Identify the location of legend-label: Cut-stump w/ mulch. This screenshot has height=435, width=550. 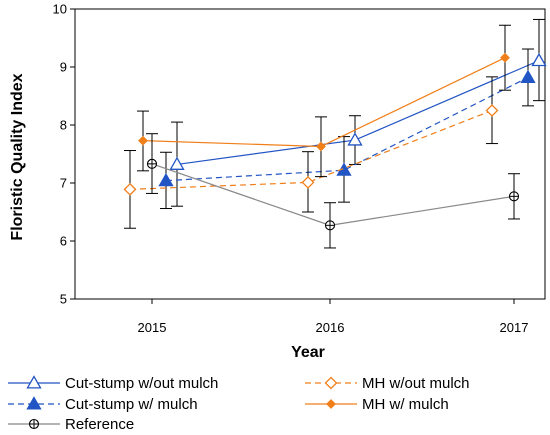
(131, 404).